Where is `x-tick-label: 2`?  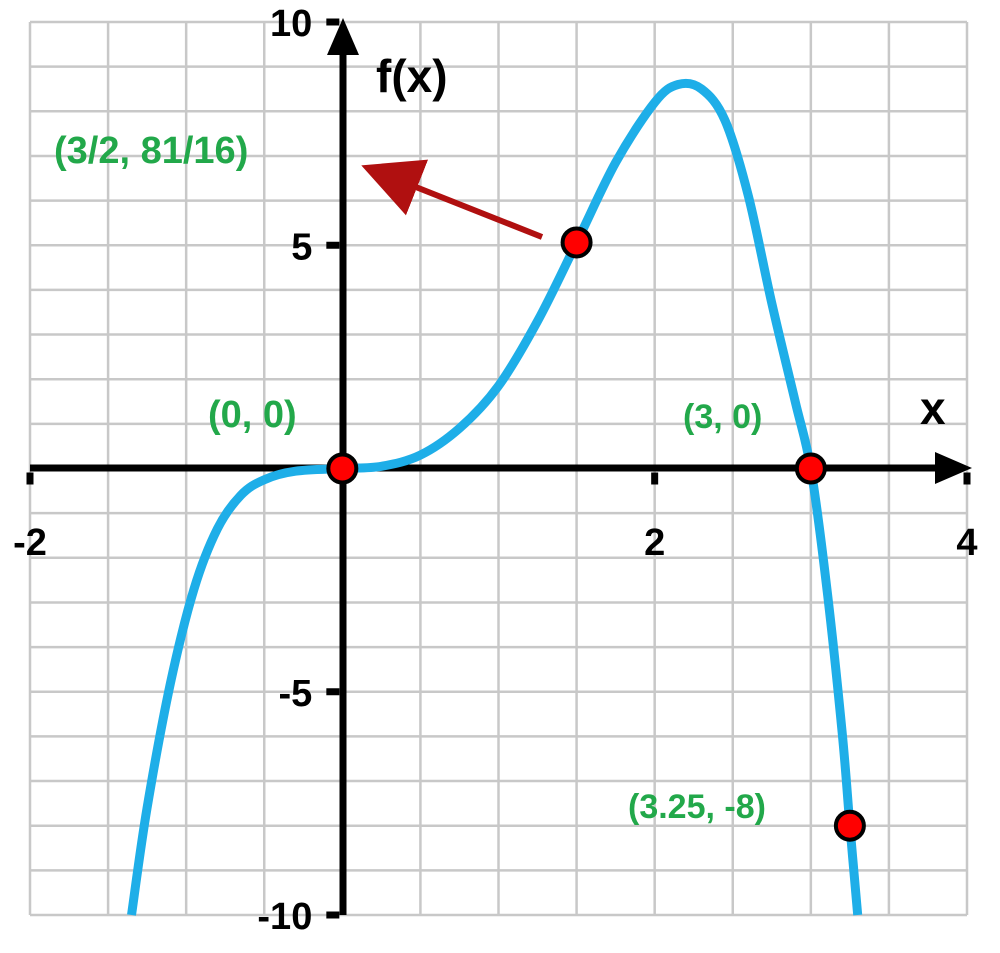
x-tick-label: 2 is located at coordinates (654, 543).